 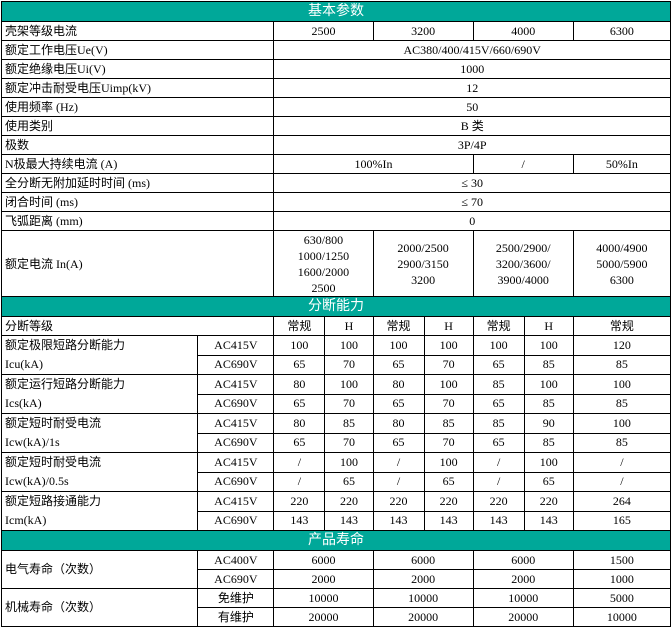 What do you see at coordinates (137, 126) in the screenshot?
I see `row-label: 使用类别` at bounding box center [137, 126].